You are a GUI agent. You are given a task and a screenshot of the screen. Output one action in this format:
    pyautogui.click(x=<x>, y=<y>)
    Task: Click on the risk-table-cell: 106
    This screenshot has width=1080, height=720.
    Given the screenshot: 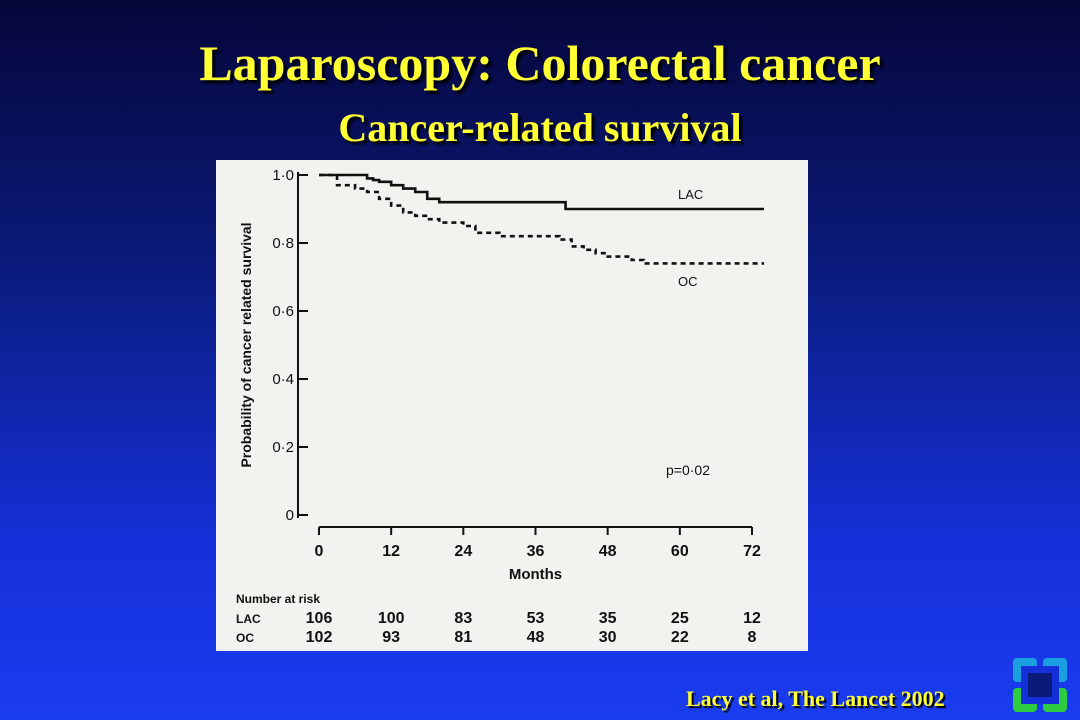 What is the action you would take?
    pyautogui.click(x=319, y=618)
    